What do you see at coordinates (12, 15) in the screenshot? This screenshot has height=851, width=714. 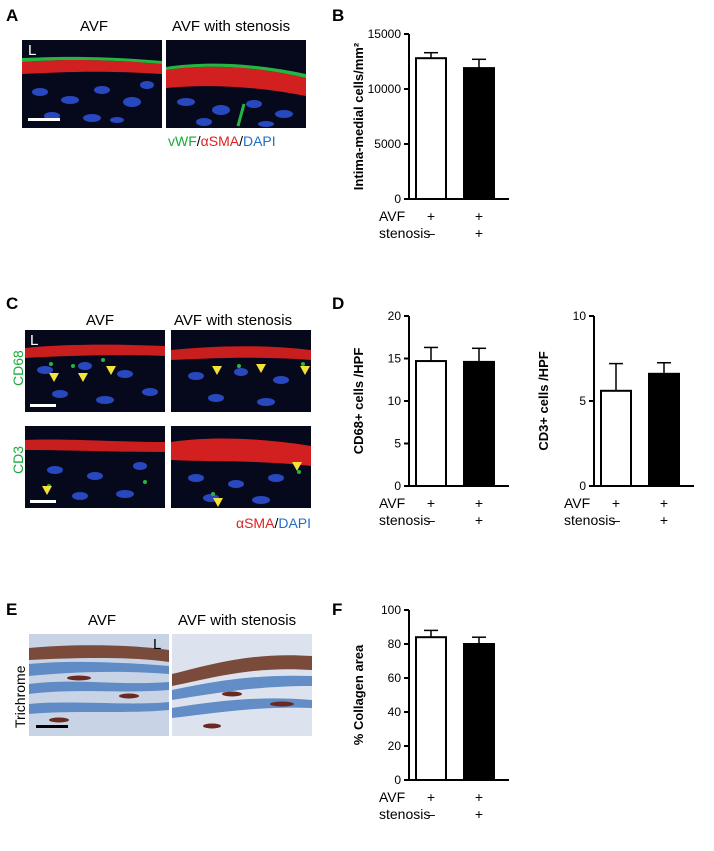 I see `panel-letter-a: A` at bounding box center [12, 15].